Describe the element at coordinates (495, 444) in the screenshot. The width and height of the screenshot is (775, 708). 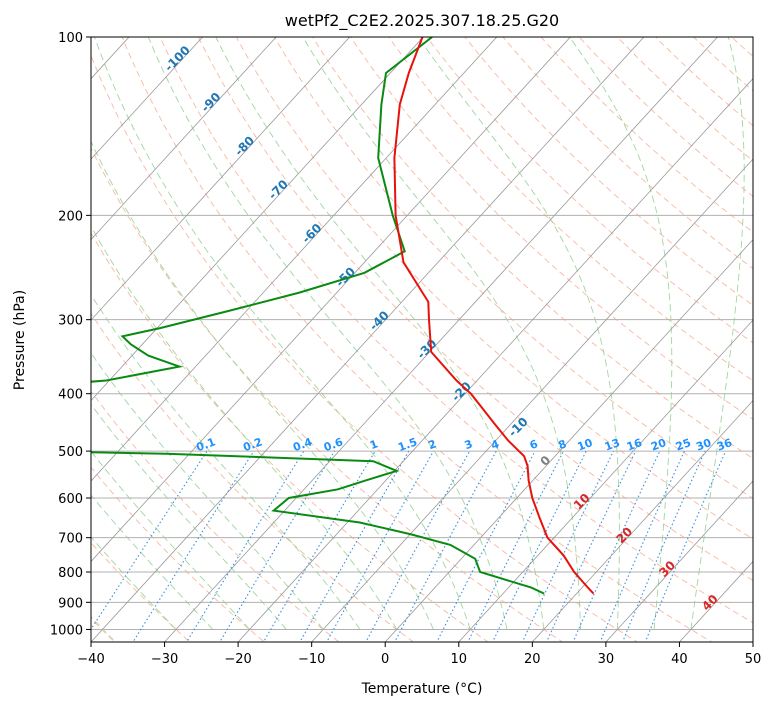
I see `mixing-ratio-label: 4` at that location.